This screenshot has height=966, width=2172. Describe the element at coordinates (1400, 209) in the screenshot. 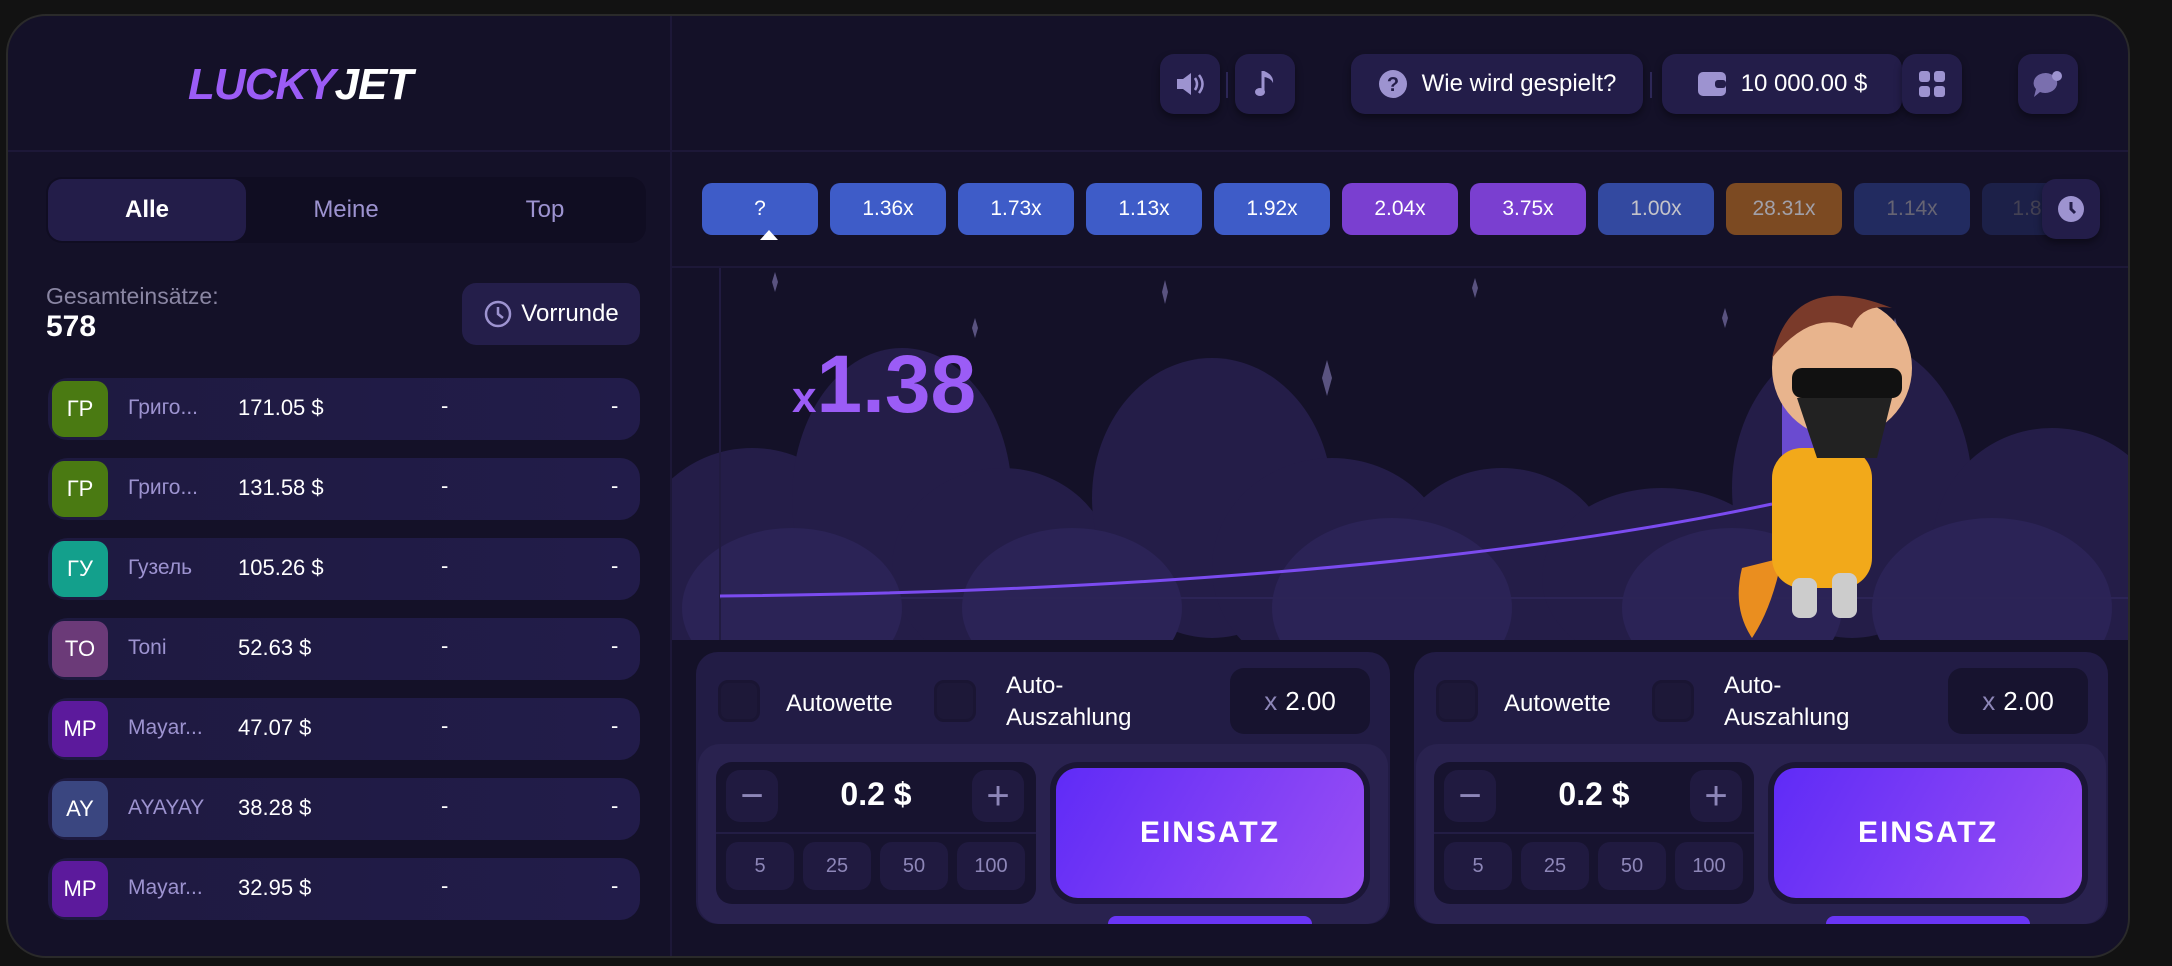

I see `history-chip: 2.04x` at that location.